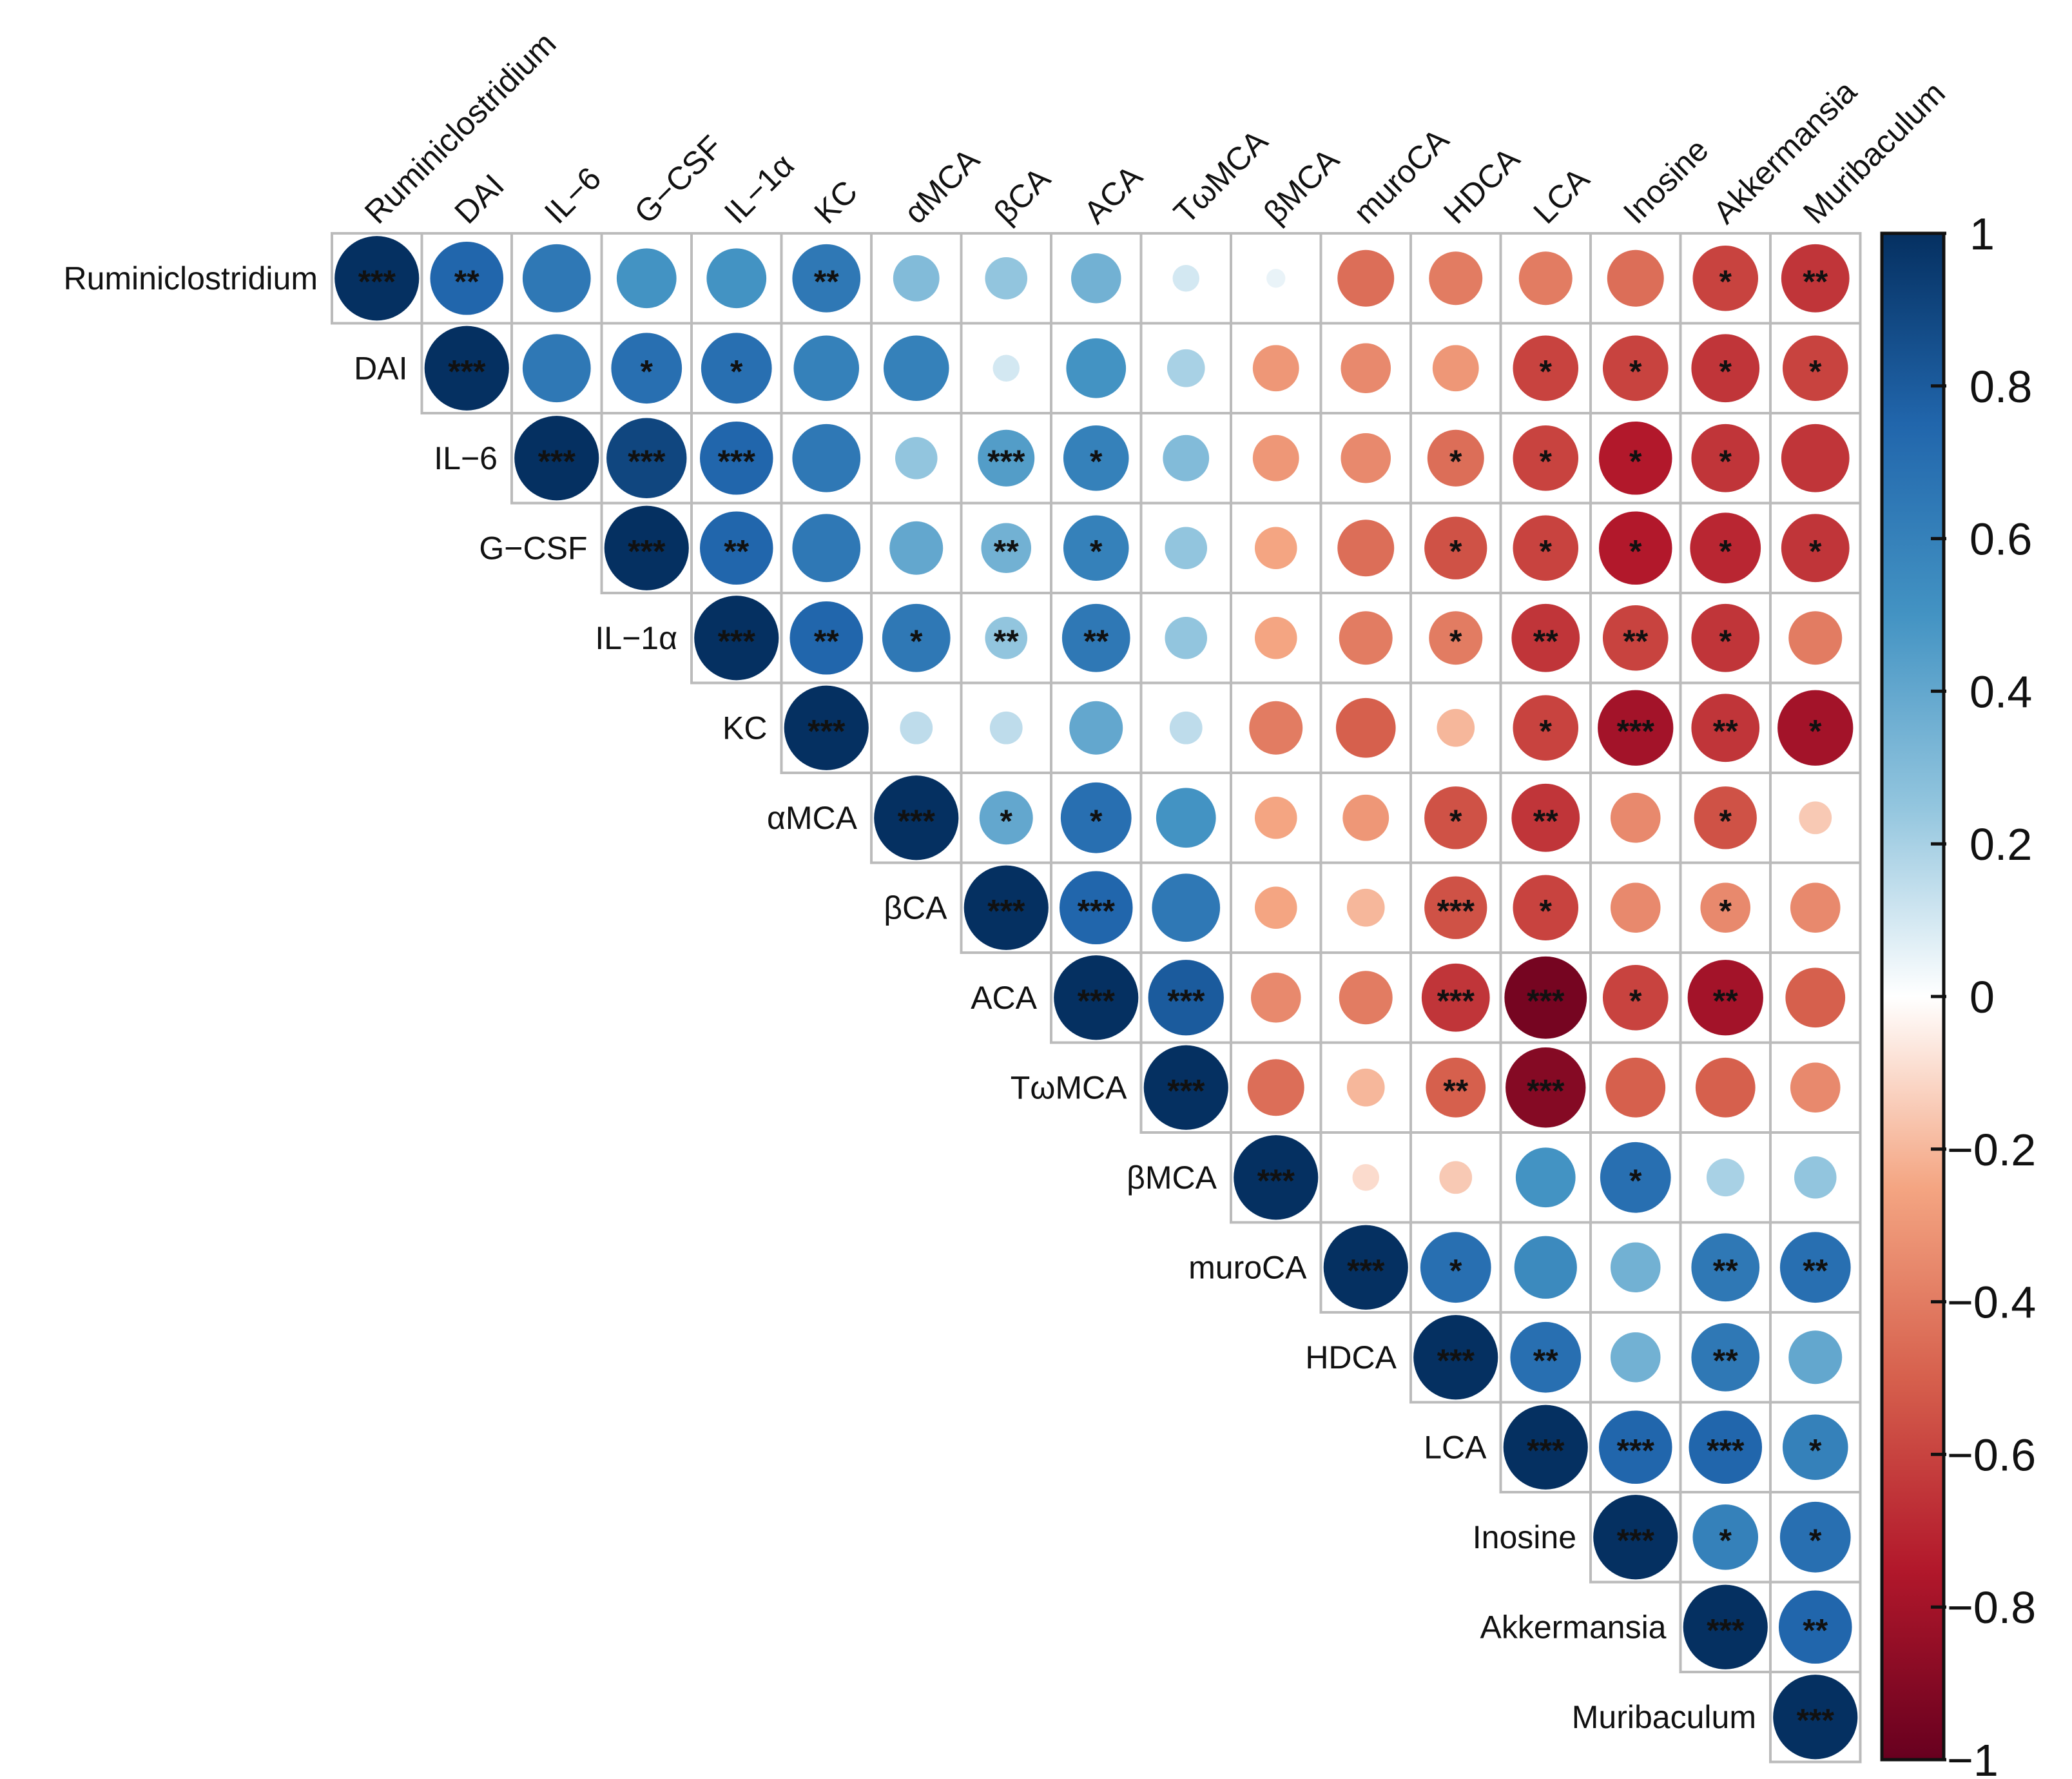 This screenshot has width=2072, height=1779. Describe the element at coordinates (380, 368) in the screenshot. I see `row-label: DAI` at that location.